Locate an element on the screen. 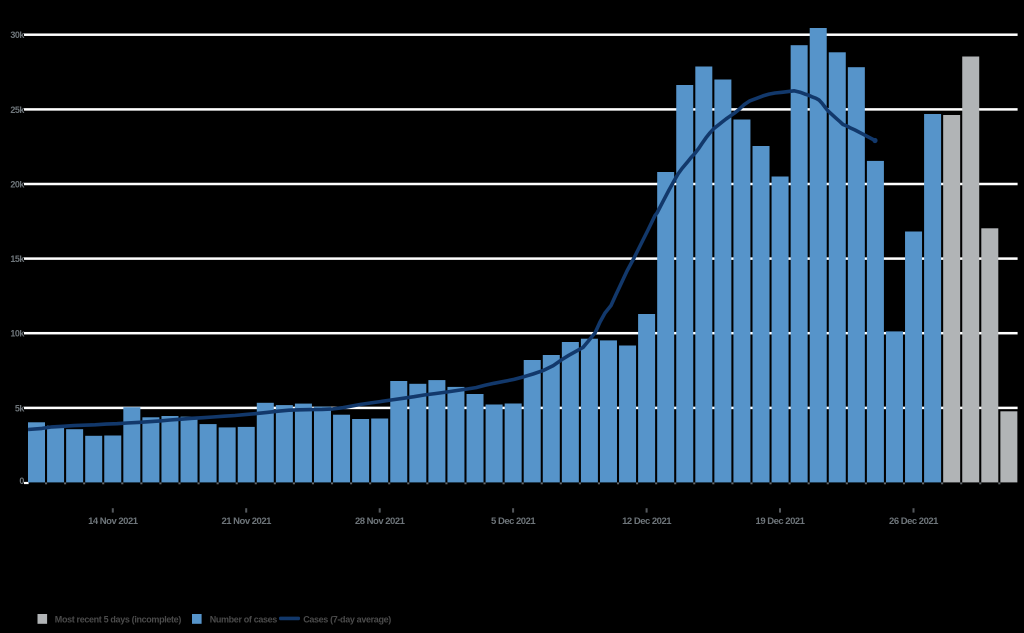 This screenshot has width=1024, height=633. svg-text: 12 Dec 2021 is located at coordinates (647, 521).